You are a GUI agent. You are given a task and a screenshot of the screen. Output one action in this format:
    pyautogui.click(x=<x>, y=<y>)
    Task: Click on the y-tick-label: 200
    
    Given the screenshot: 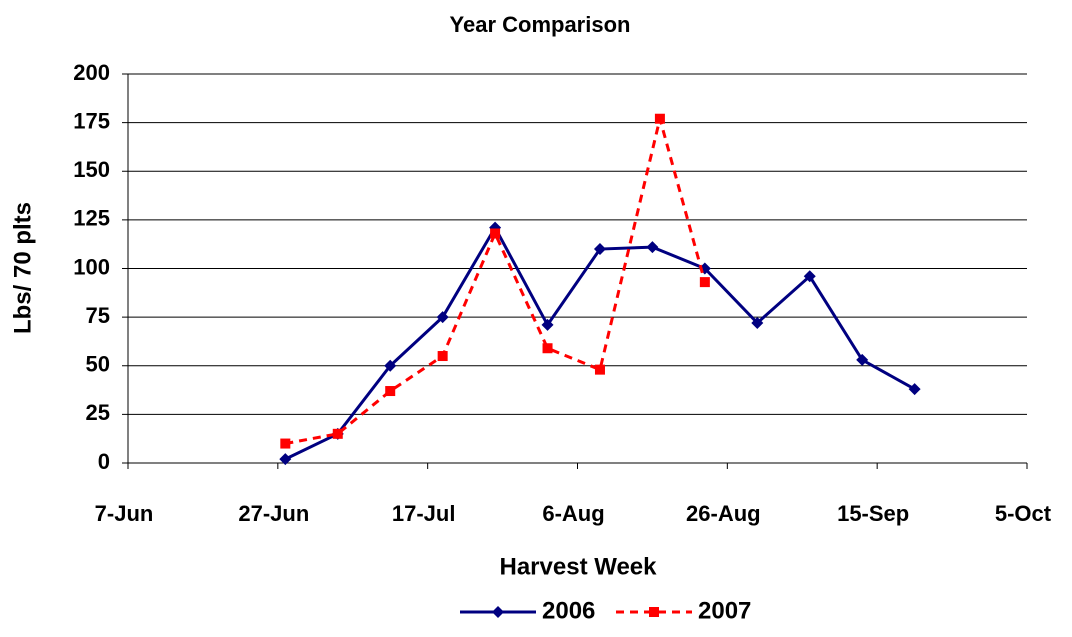 What is the action you would take?
    pyautogui.click(x=91, y=72)
    